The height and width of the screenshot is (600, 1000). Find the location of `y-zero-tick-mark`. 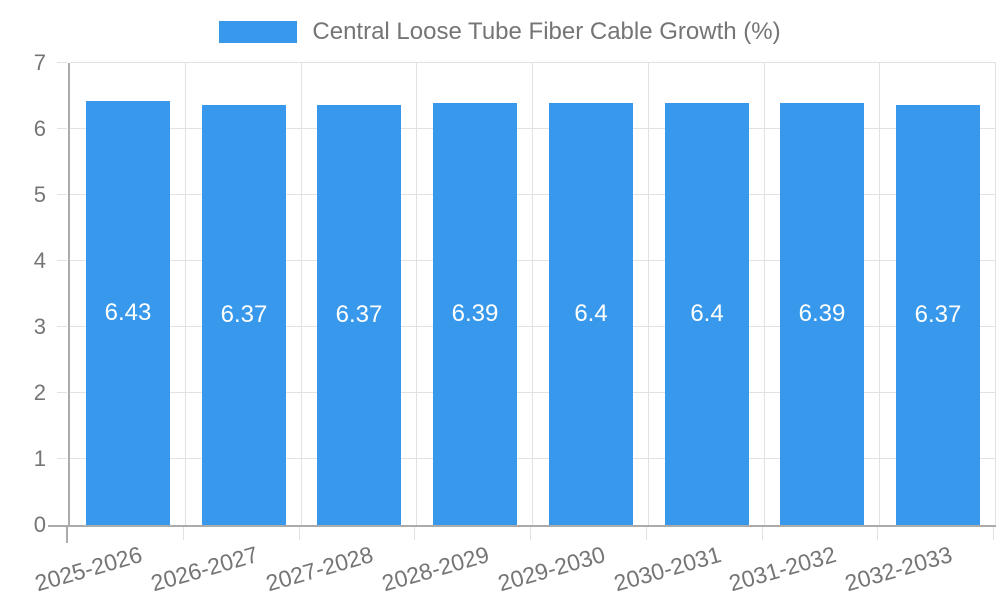

y-zero-tick-mark is located at coordinates (58, 526).